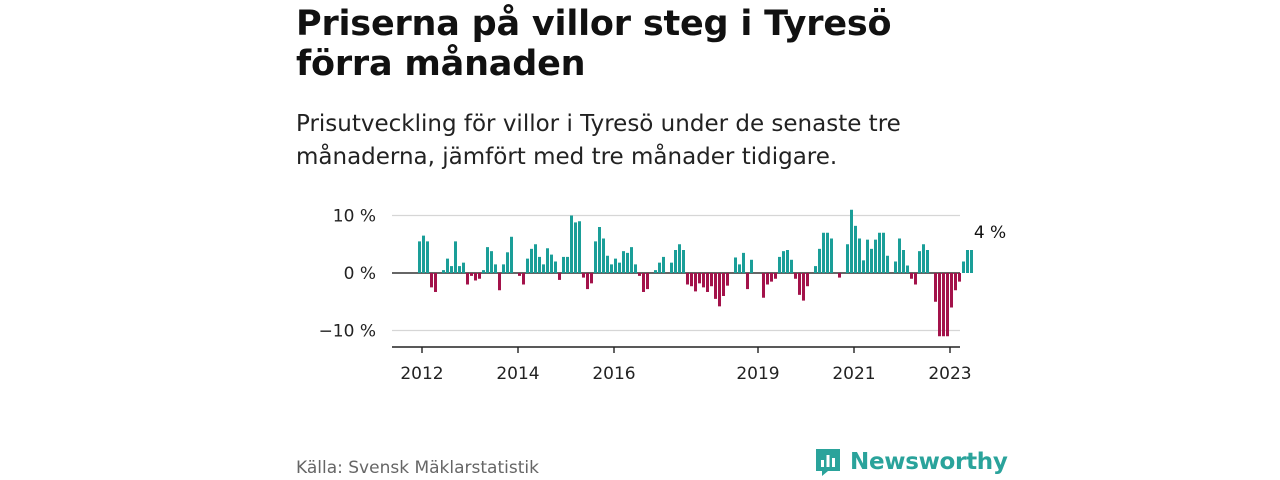 The height and width of the screenshot is (480, 1280). What do you see at coordinates (347, 274) in the screenshot?
I see `y-axis-labels: 10 % 0 % −10 %` at bounding box center [347, 274].